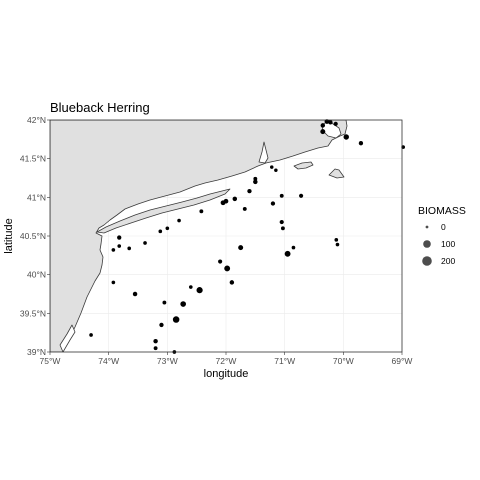 This screenshot has width=480, height=480. I want to click on long-island, so click(163, 211).